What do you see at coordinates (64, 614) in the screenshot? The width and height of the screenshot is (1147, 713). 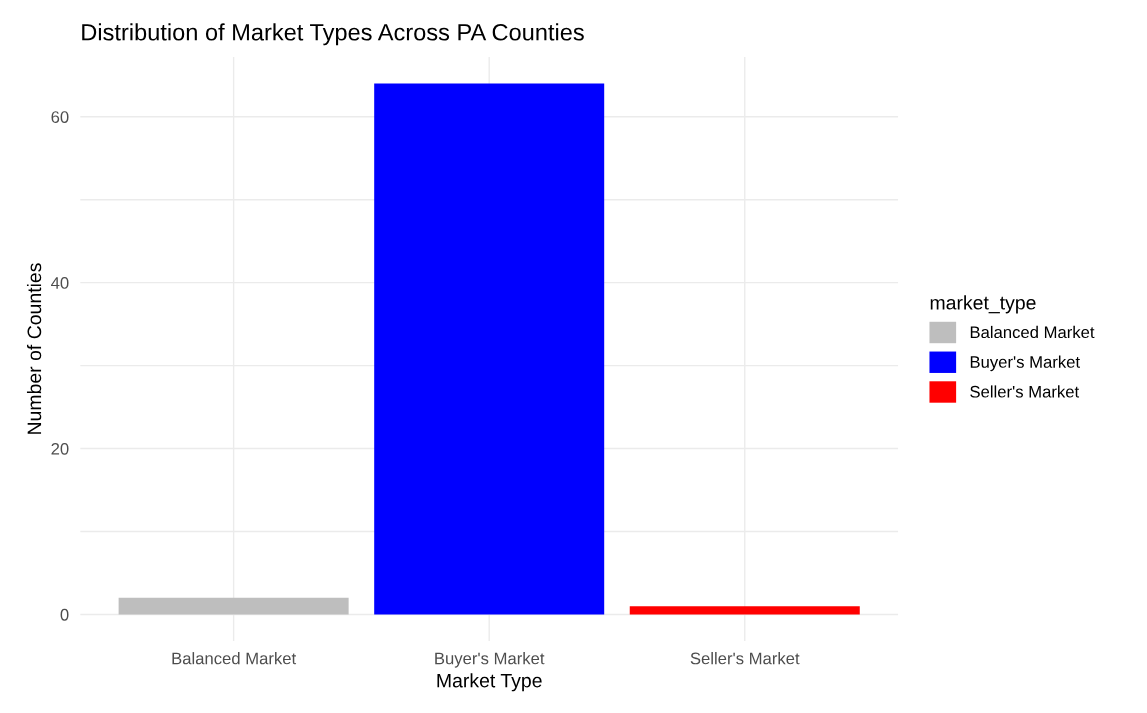 I see `y-tick-label: 0` at bounding box center [64, 614].